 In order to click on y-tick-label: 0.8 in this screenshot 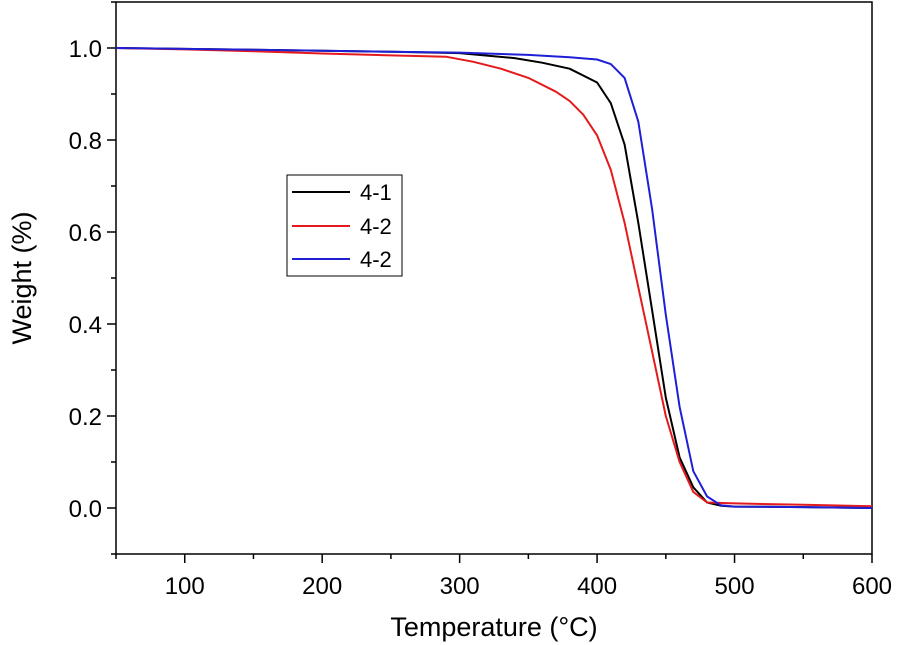, I will do `click(85, 141)`.